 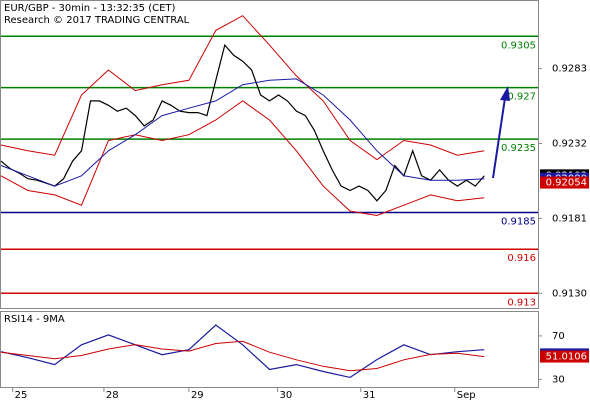 What do you see at coordinates (521, 97) in the screenshot?
I see `level-label: 0.927` at bounding box center [521, 97].